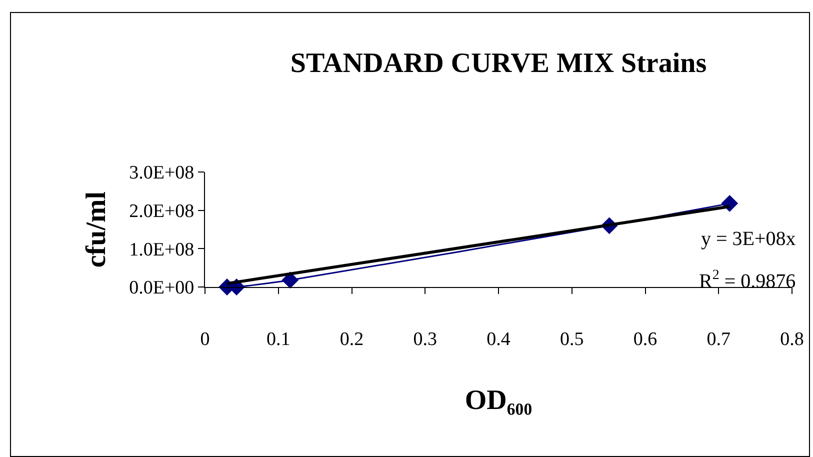 The height and width of the screenshot is (457, 813). Describe the element at coordinates (792, 339) in the screenshot. I see `x-tick-label: 0.8` at that location.